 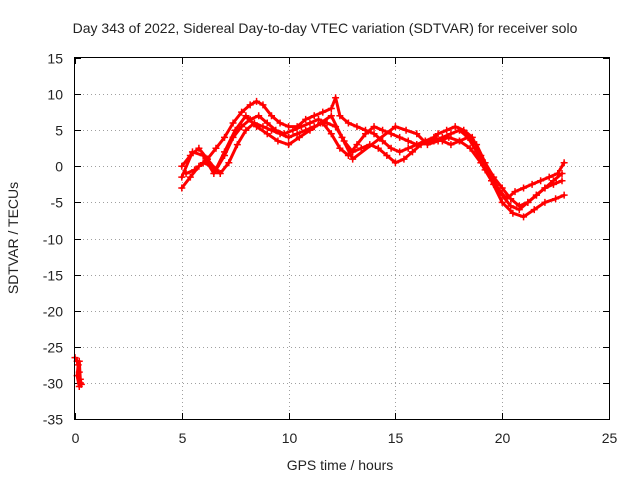 What do you see at coordinates (53, 420) in the screenshot?
I see `y-tick-label: -35` at bounding box center [53, 420].